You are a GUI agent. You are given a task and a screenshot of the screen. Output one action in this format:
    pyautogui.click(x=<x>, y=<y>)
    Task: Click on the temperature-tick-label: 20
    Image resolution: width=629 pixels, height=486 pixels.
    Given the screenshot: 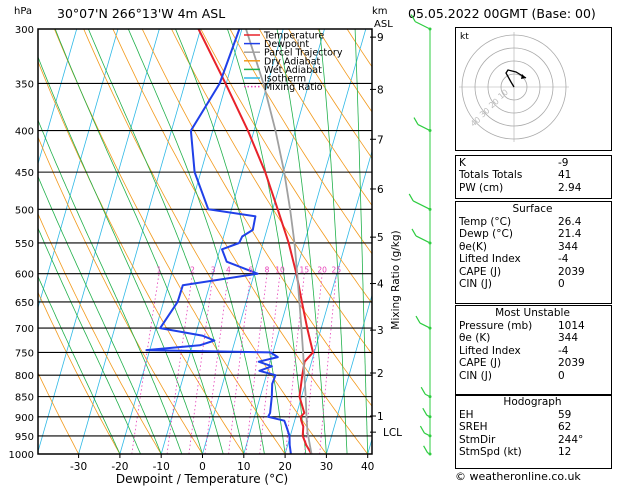 What is the action you would take?
    pyautogui.click(x=284, y=467)
    